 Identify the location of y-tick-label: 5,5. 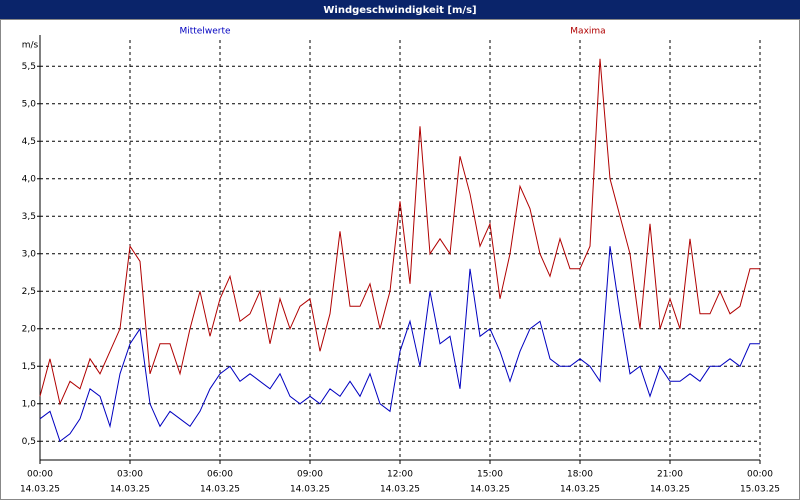
(29, 67).